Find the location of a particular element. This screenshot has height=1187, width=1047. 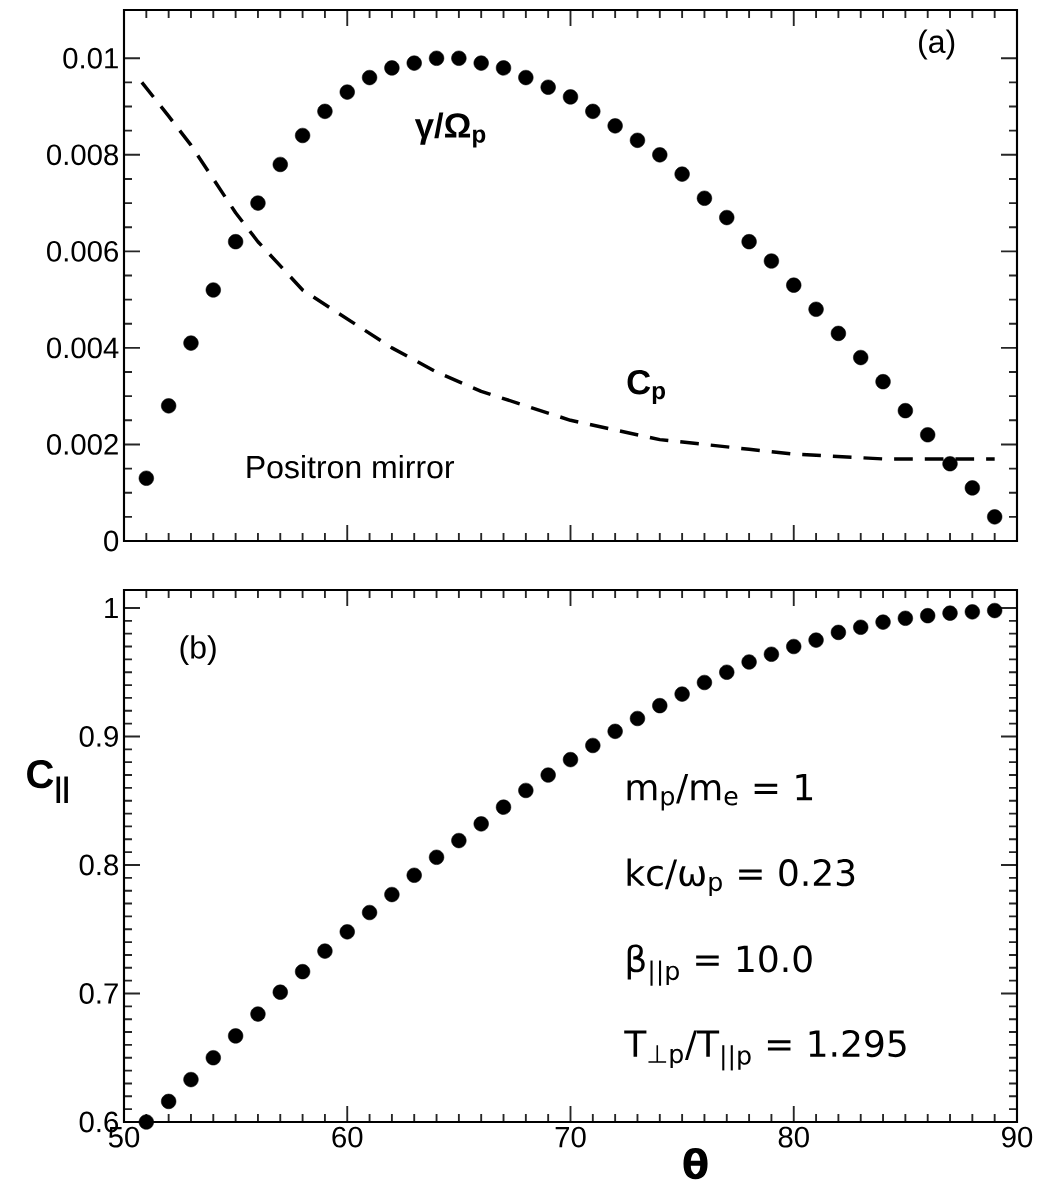

y-tick-label: 0.006 is located at coordinates (82, 251).